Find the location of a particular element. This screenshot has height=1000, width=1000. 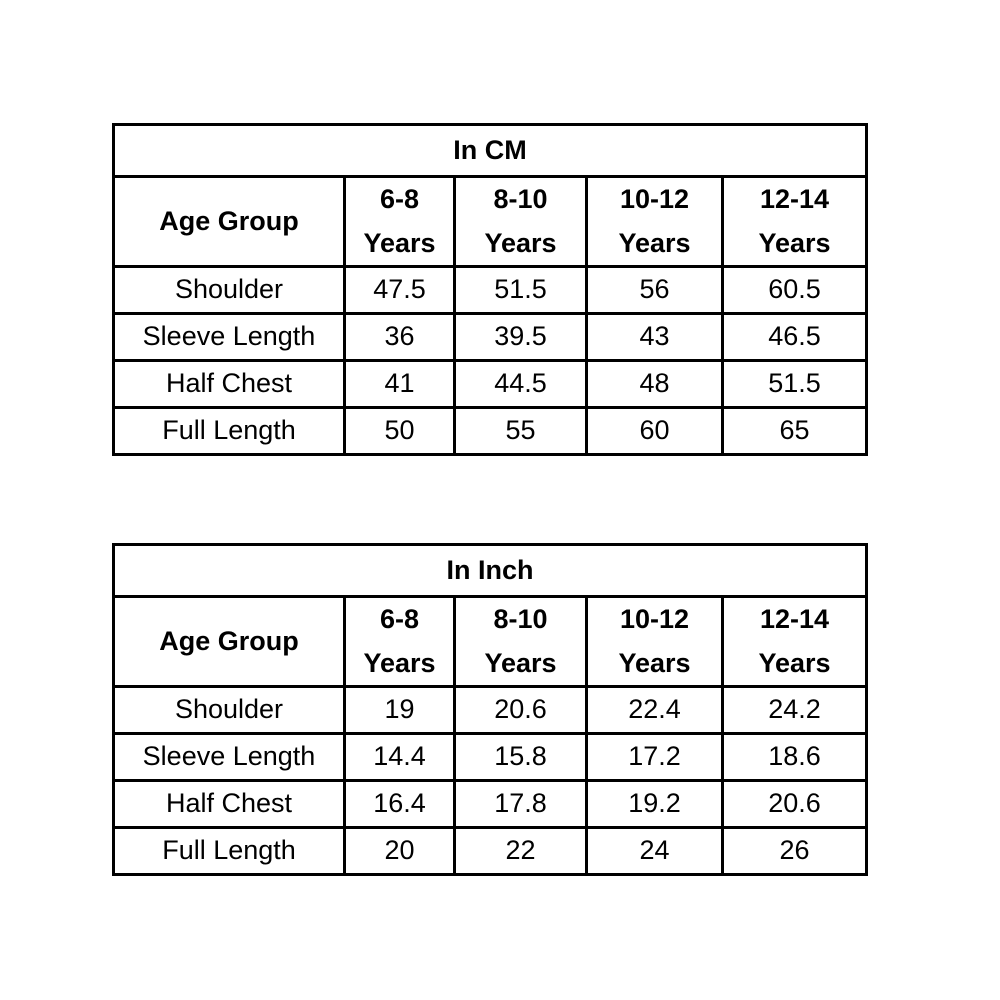

cell-value: 60.5 is located at coordinates (794, 290).